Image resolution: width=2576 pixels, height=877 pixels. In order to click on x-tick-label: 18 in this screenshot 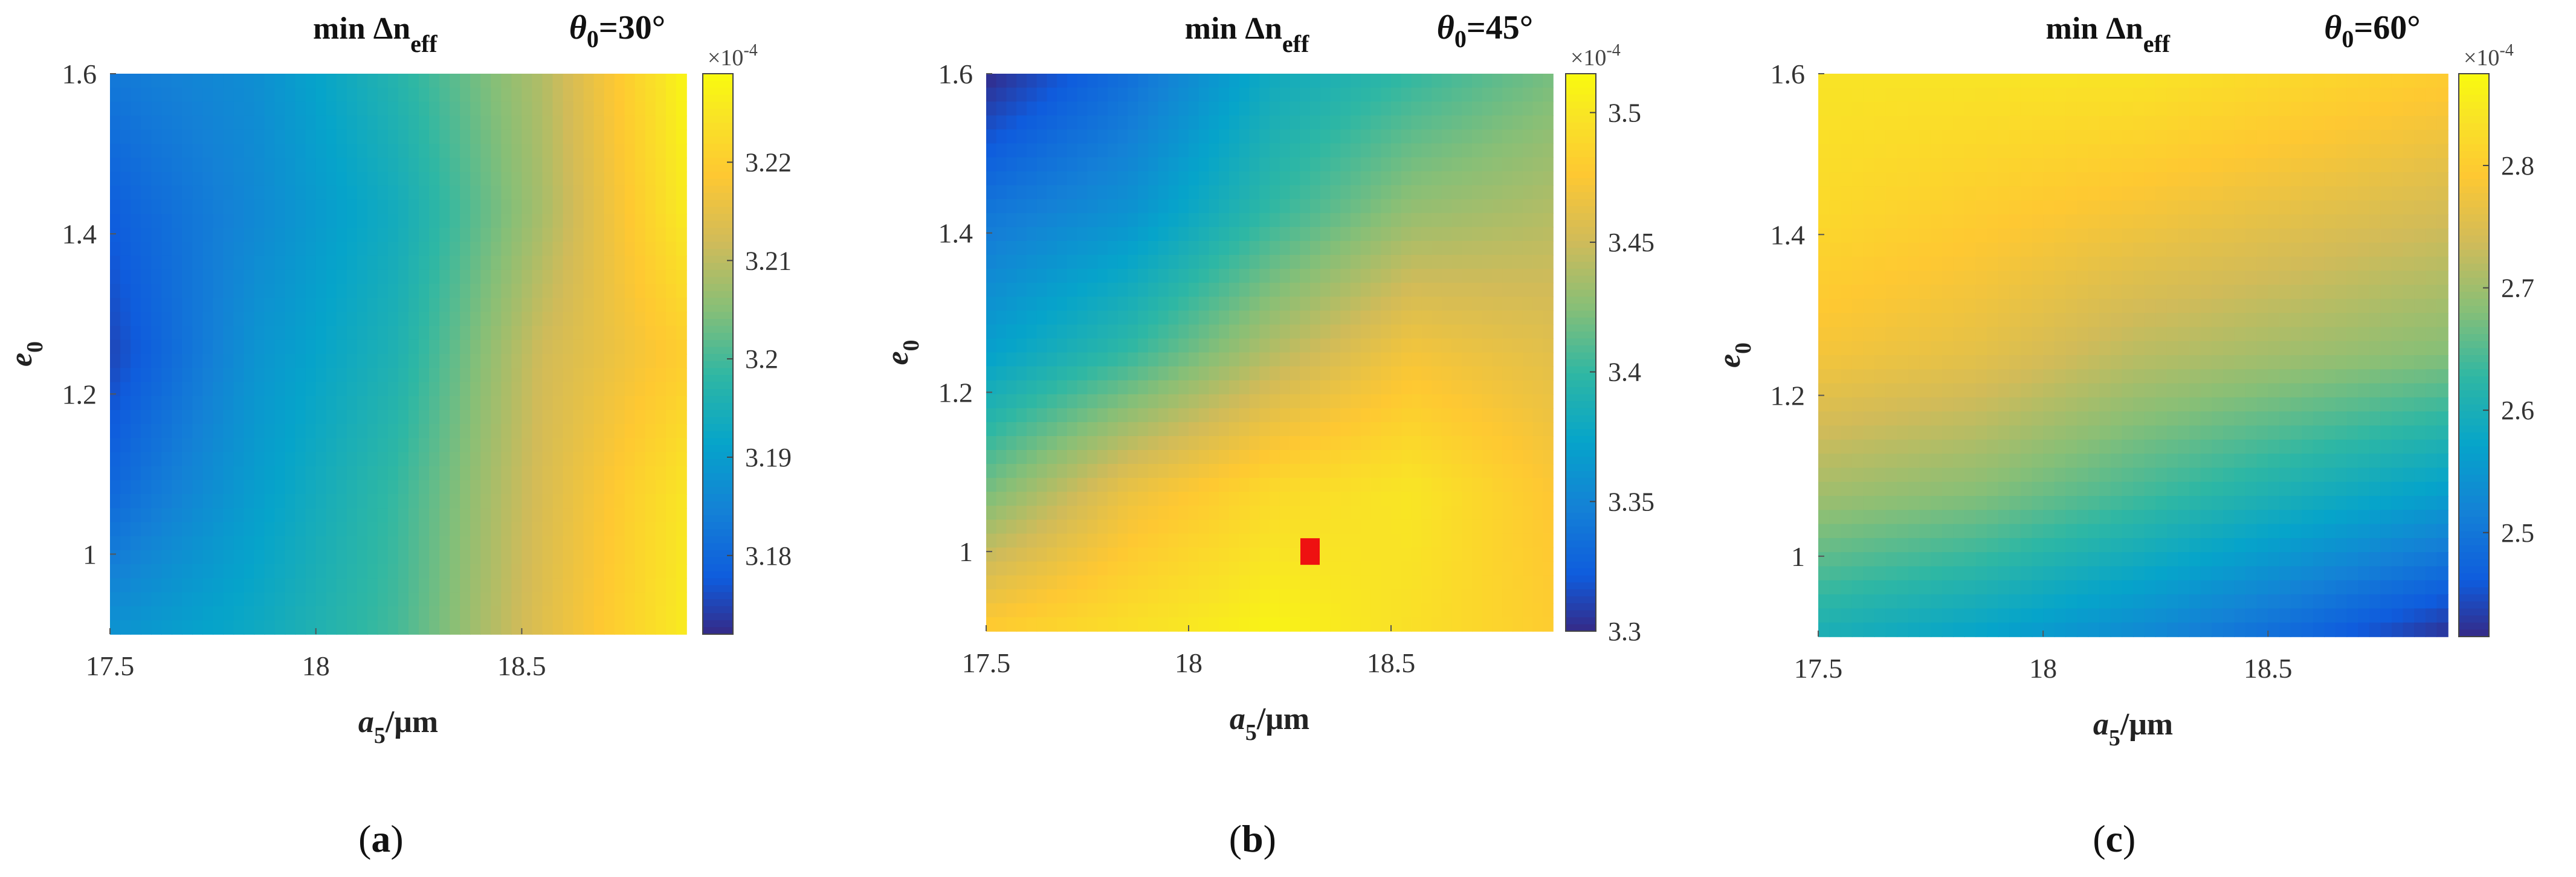, I will do `click(1189, 662)`.